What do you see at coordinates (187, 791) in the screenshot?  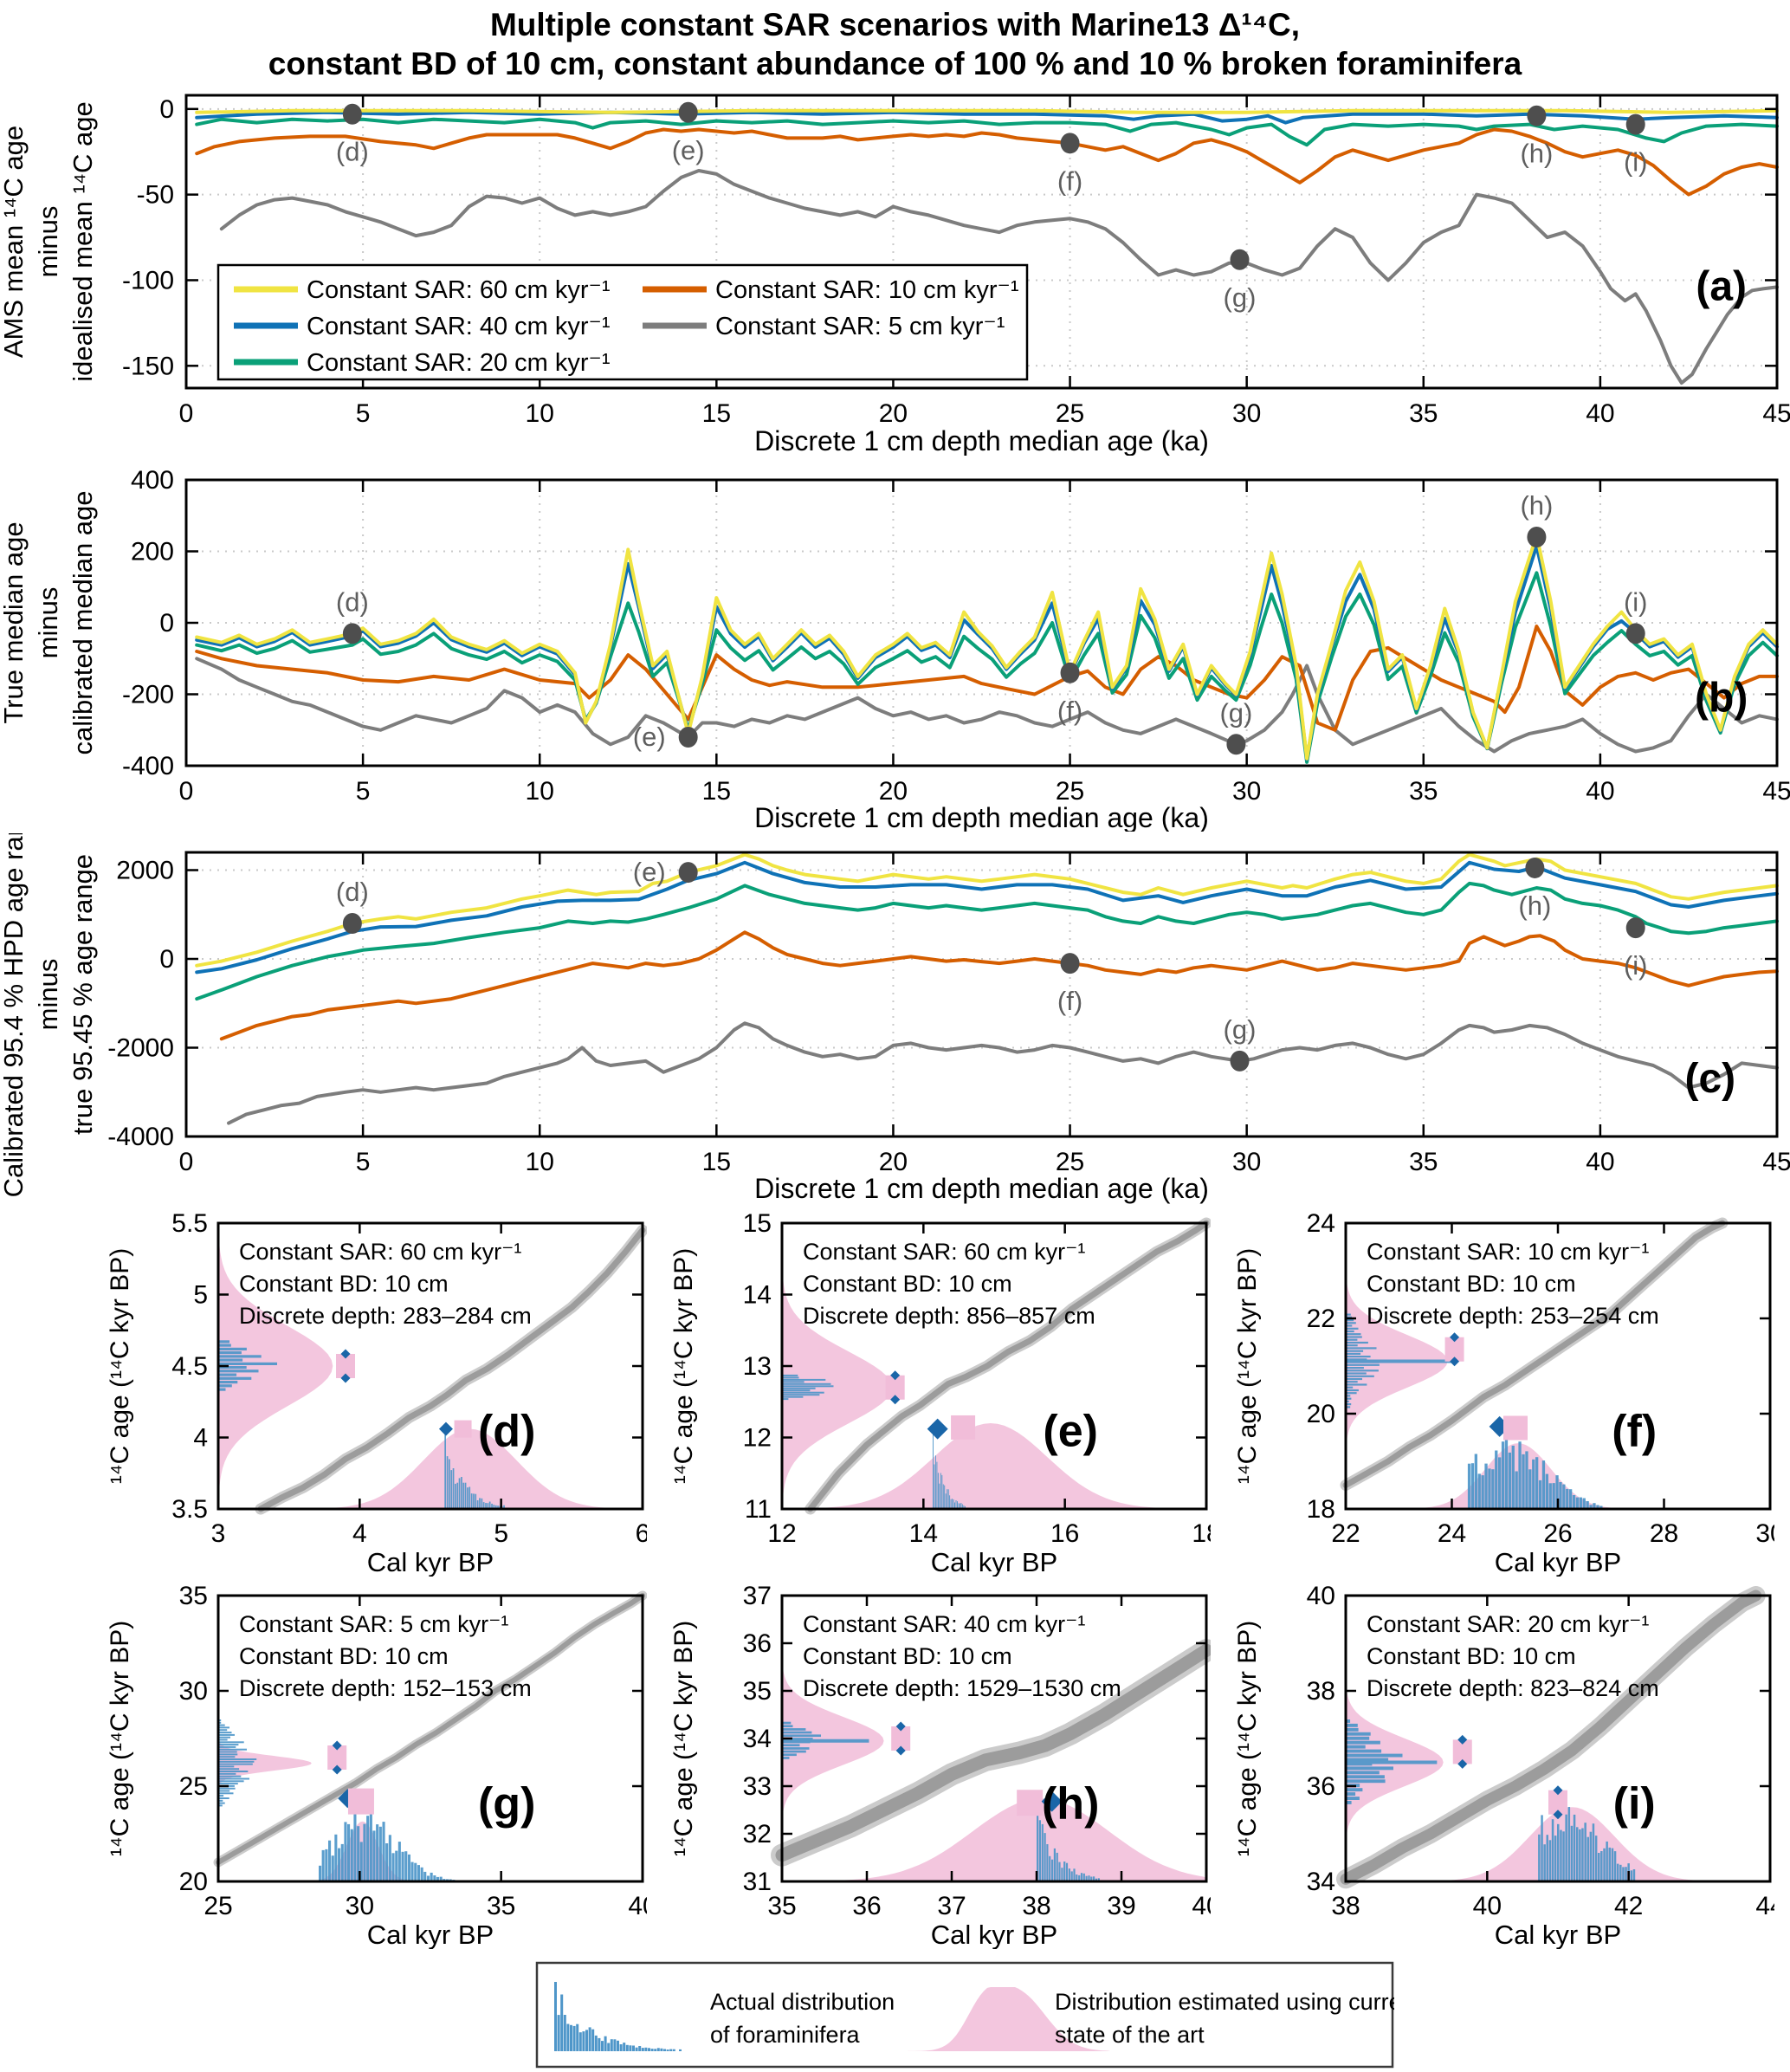 I see `x-tick-label: 0` at bounding box center [187, 791].